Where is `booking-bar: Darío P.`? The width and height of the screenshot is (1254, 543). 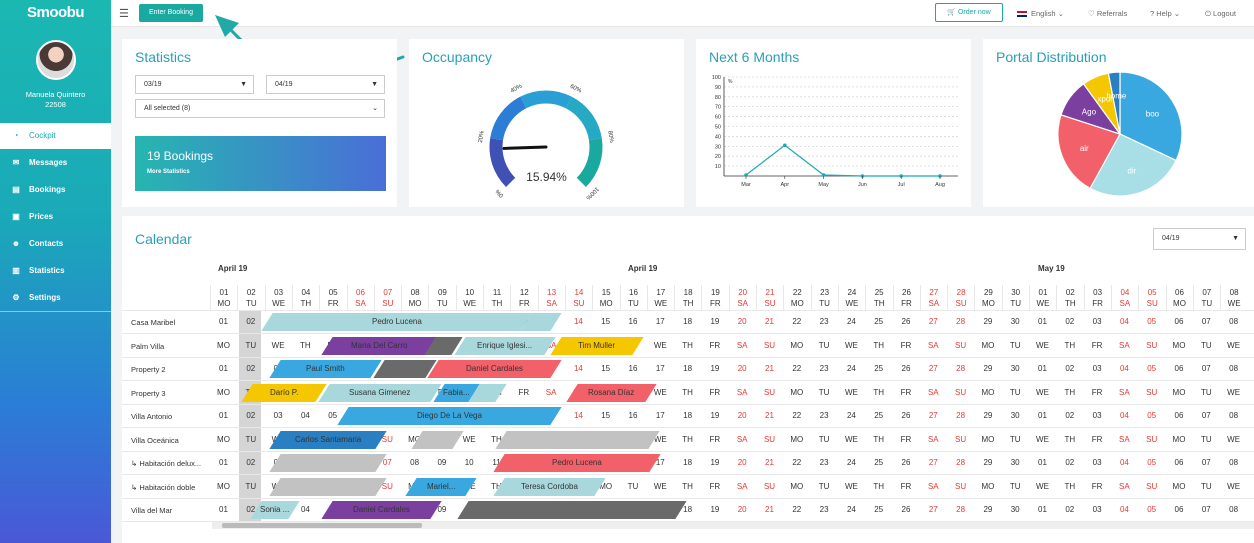 booking-bar: Darío P. is located at coordinates (284, 392).